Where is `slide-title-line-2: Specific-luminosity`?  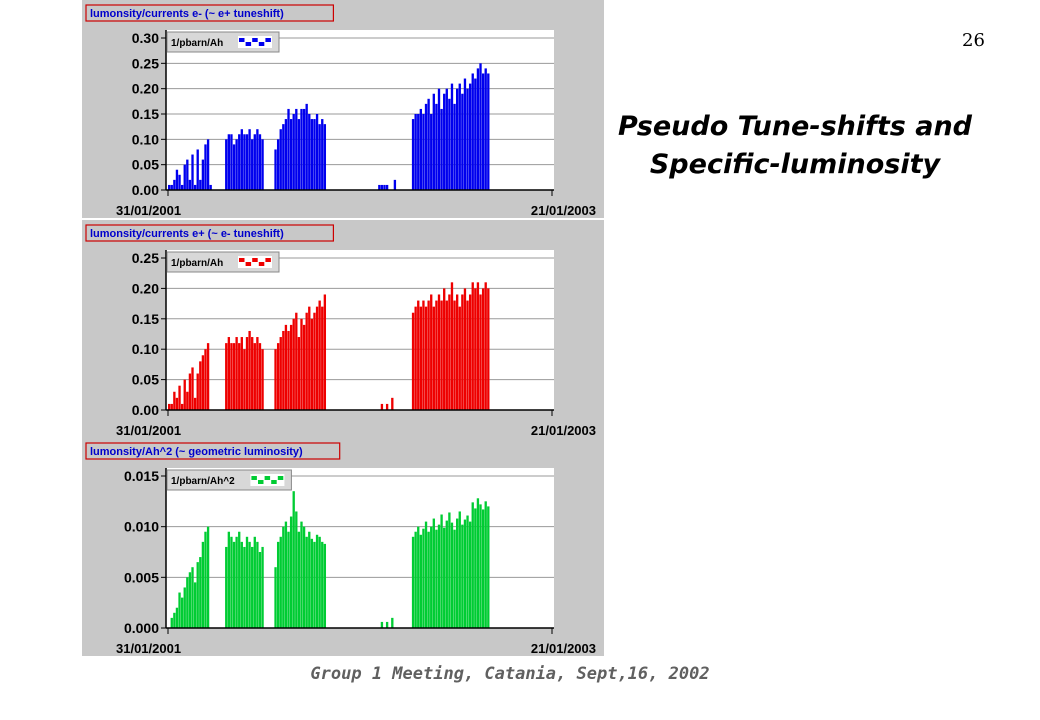
slide-title-line-2: Specific-luminosity is located at coordinates (795, 164).